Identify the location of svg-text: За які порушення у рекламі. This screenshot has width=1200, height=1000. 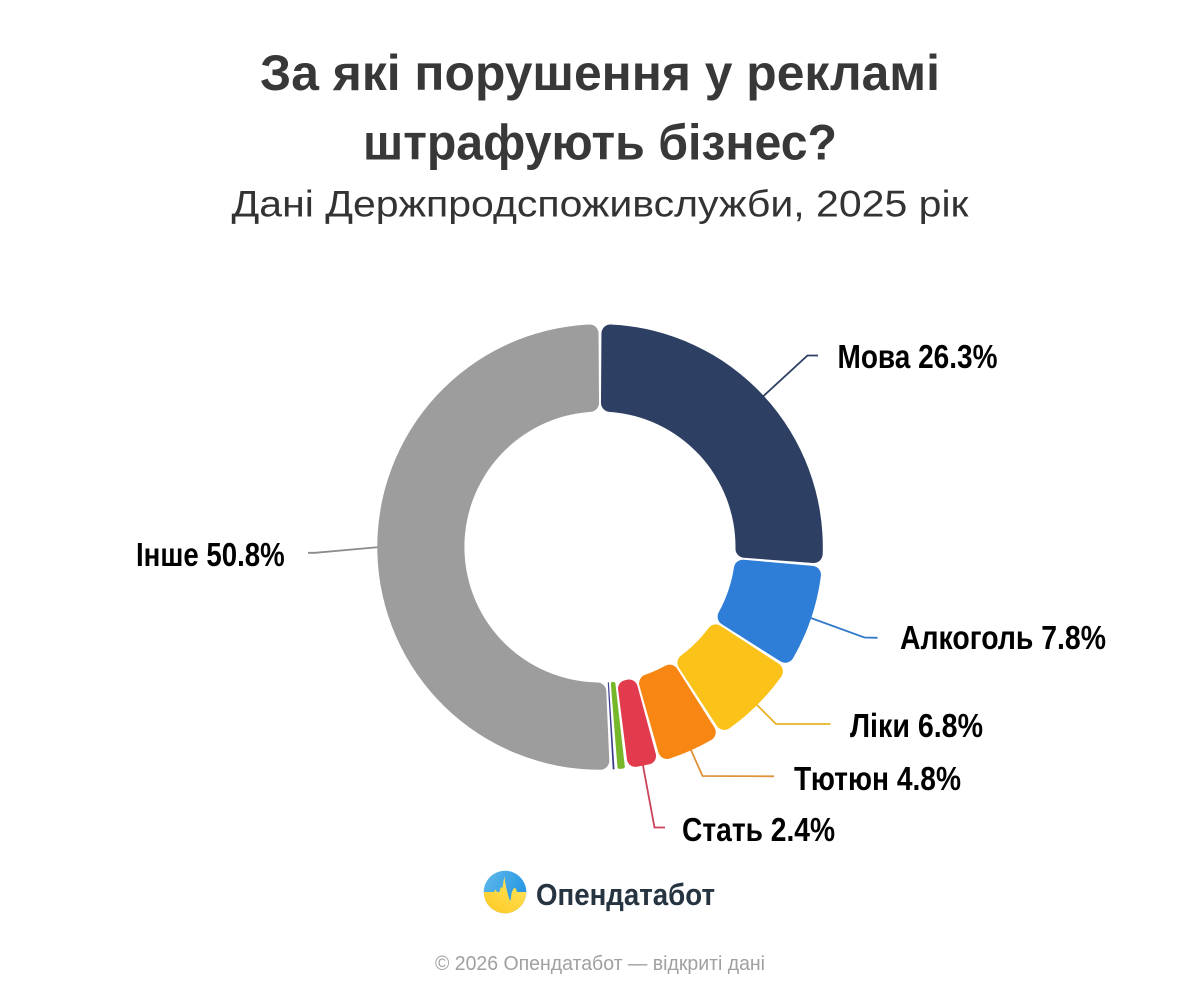
(600, 73).